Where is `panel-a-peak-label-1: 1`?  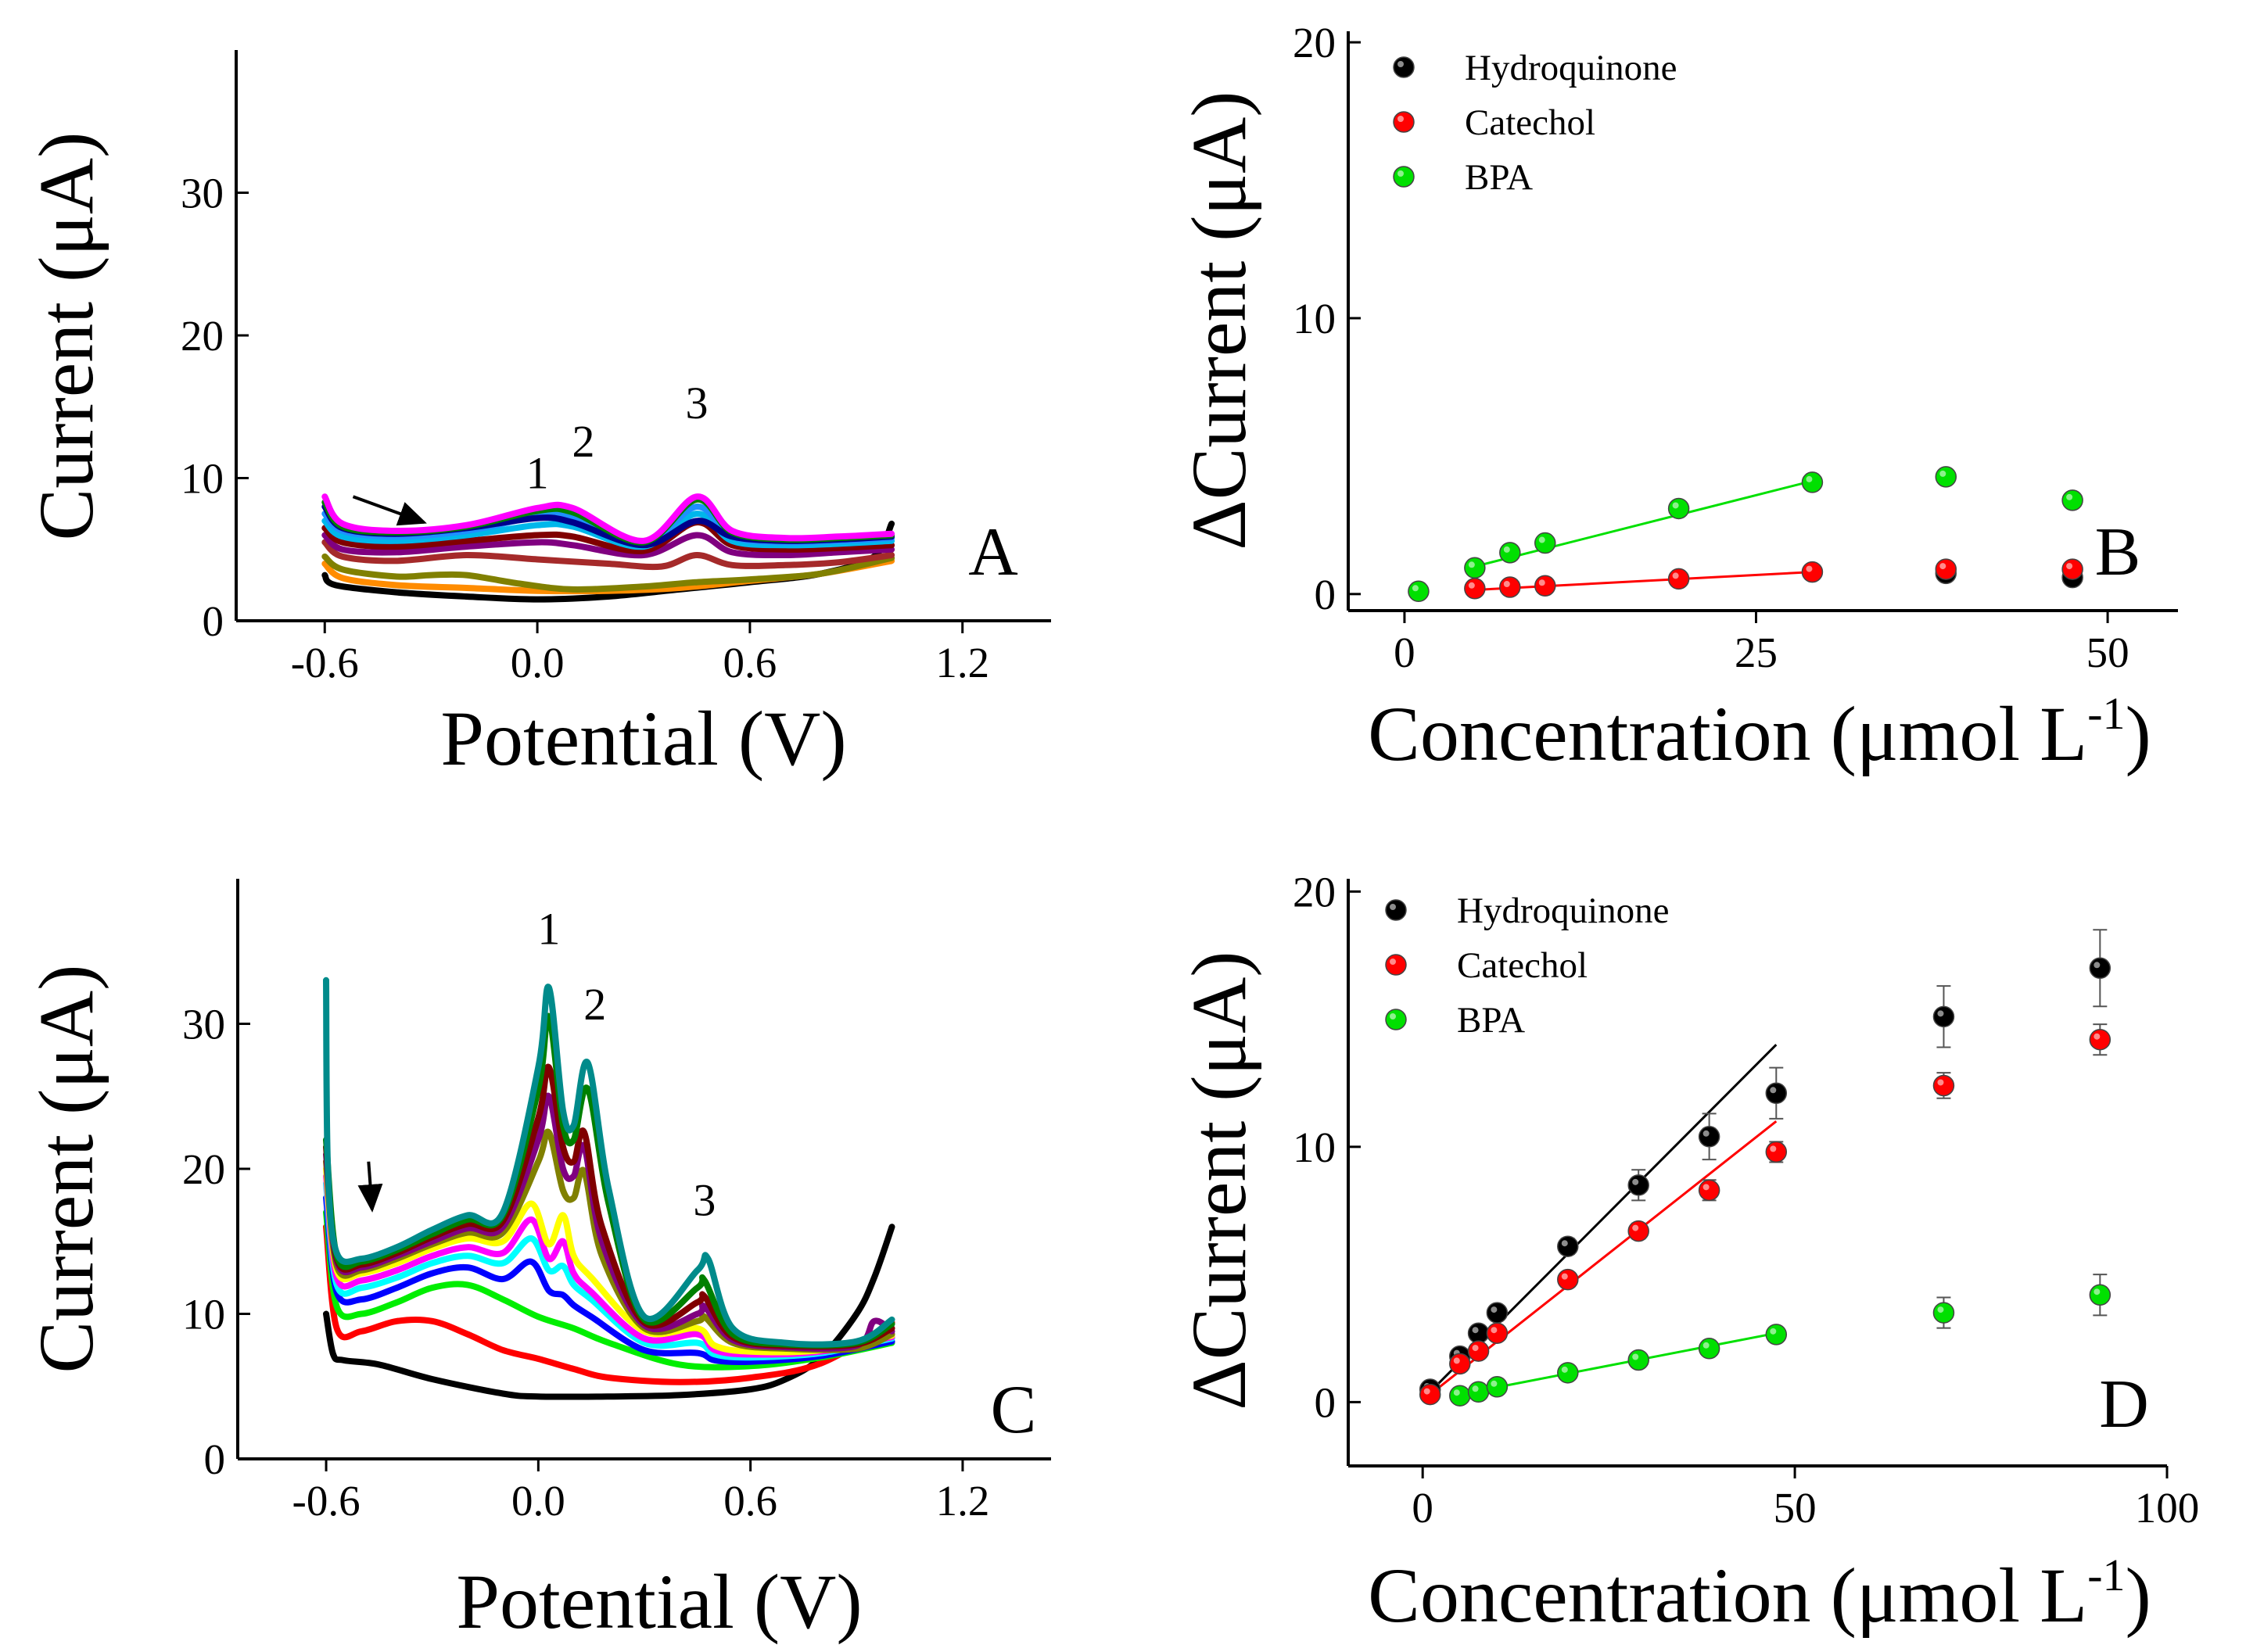 panel-a-peak-label-1: 1 is located at coordinates (537, 472).